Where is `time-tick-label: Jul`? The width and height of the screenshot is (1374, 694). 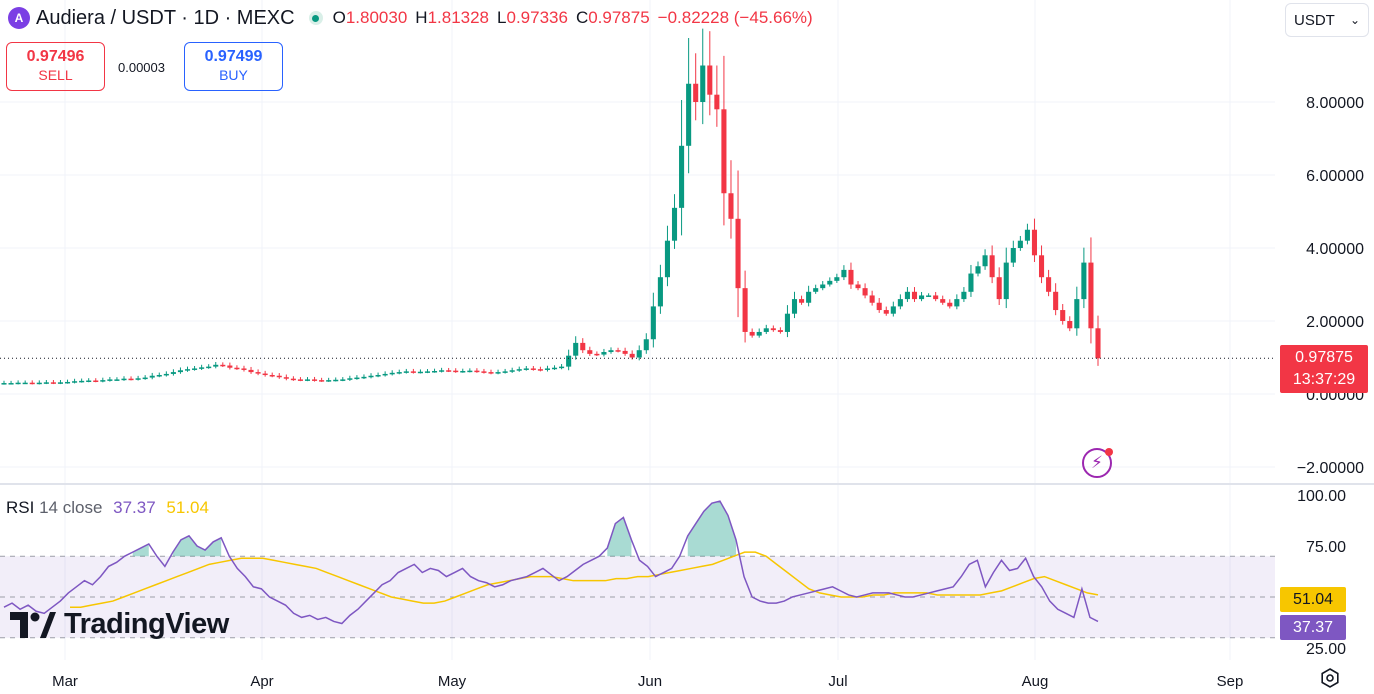 time-tick-label: Jul is located at coordinates (837, 681).